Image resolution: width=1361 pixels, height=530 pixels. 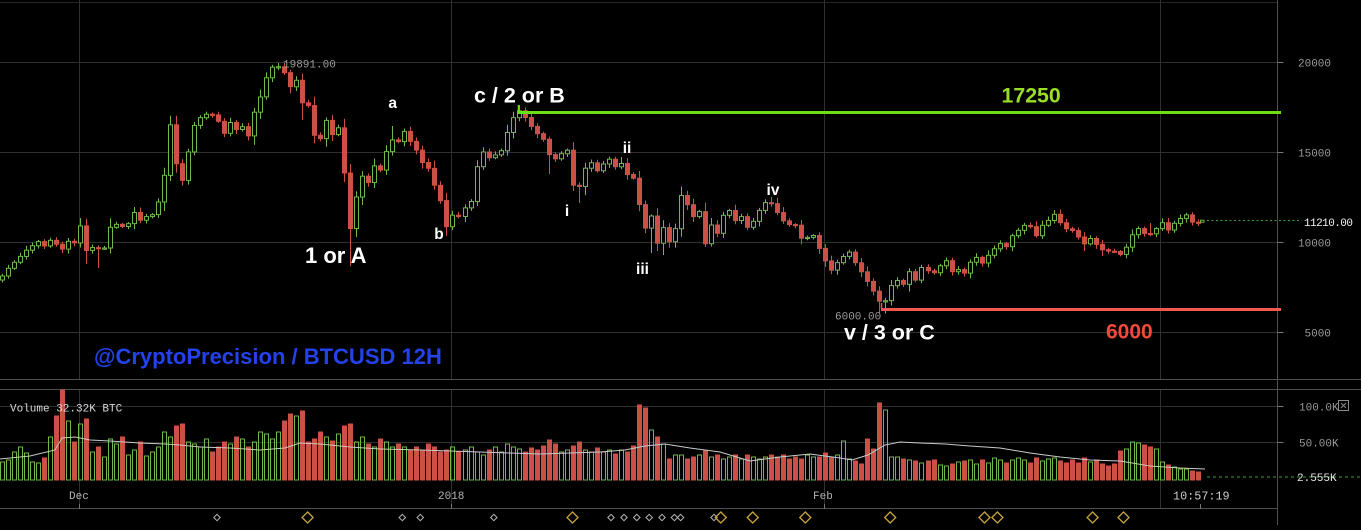 What do you see at coordinates (1314, 155) in the screenshot?
I see `svg-text: 15000` at bounding box center [1314, 155].